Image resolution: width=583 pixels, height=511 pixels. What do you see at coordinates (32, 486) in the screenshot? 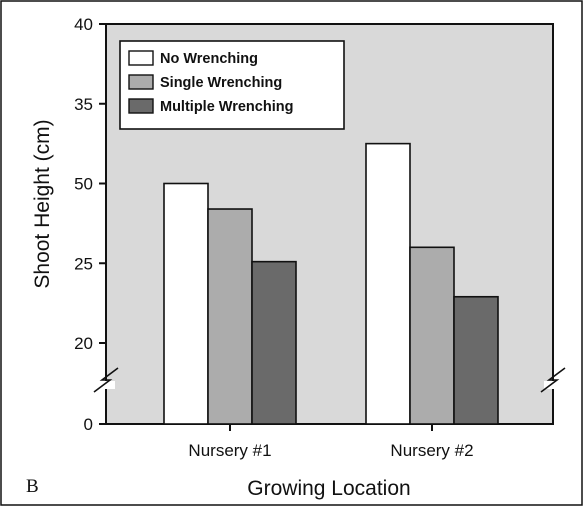
I see `panel-letter: B` at bounding box center [32, 486].